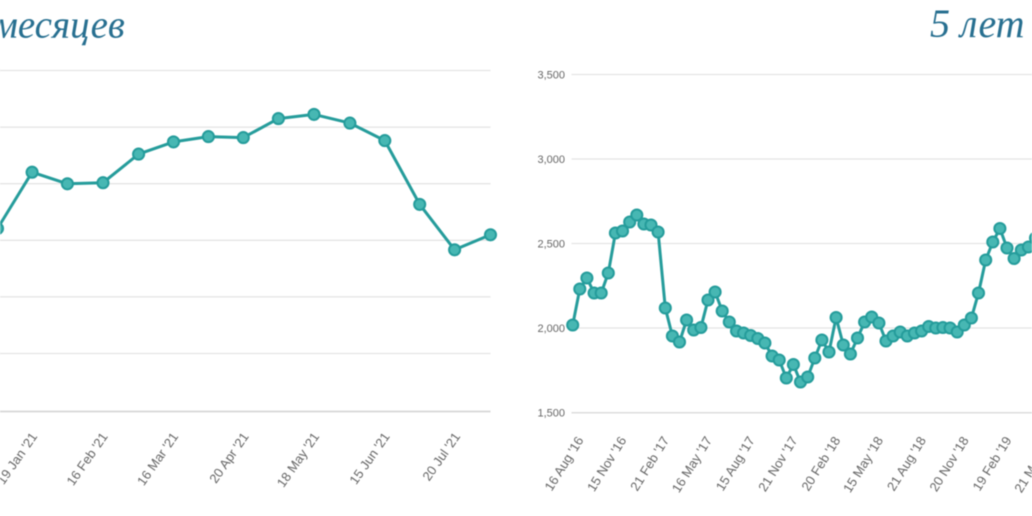  What do you see at coordinates (298, 460) in the screenshot?
I see `svg-text: 18 May '21` at bounding box center [298, 460].